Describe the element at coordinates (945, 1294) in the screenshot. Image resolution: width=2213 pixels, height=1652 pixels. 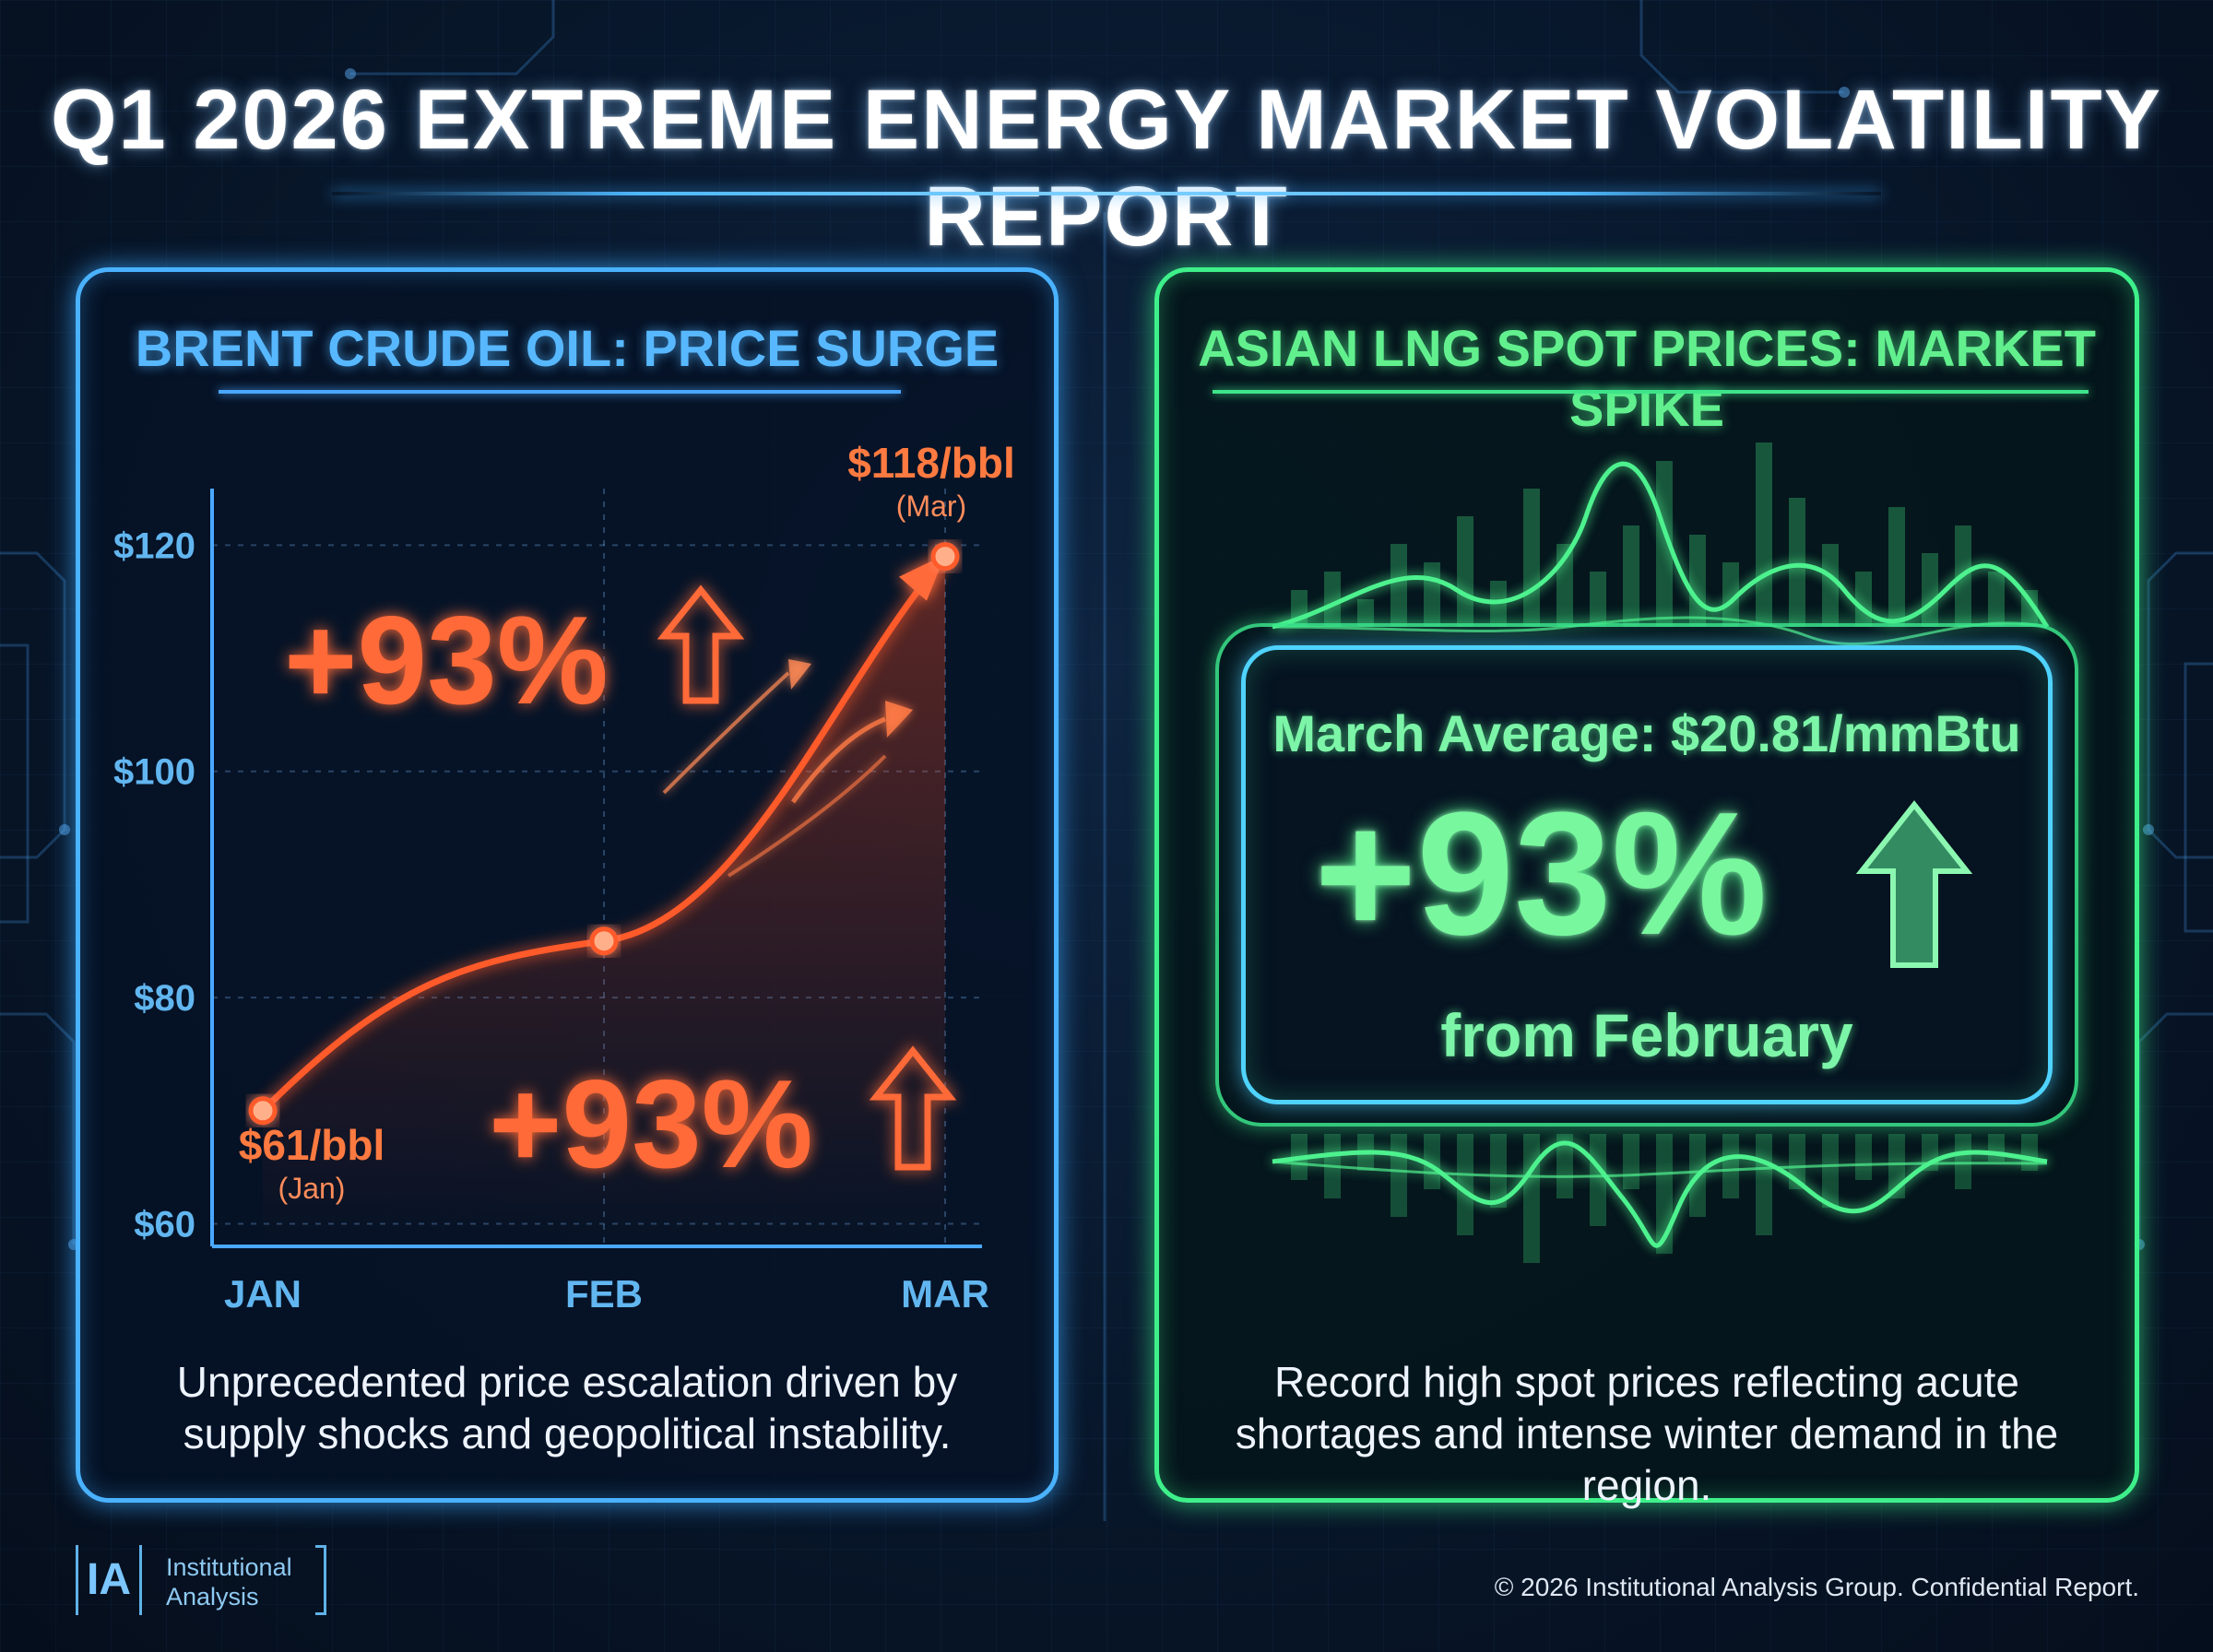
I see `x-tick-label: MAR` at that location.